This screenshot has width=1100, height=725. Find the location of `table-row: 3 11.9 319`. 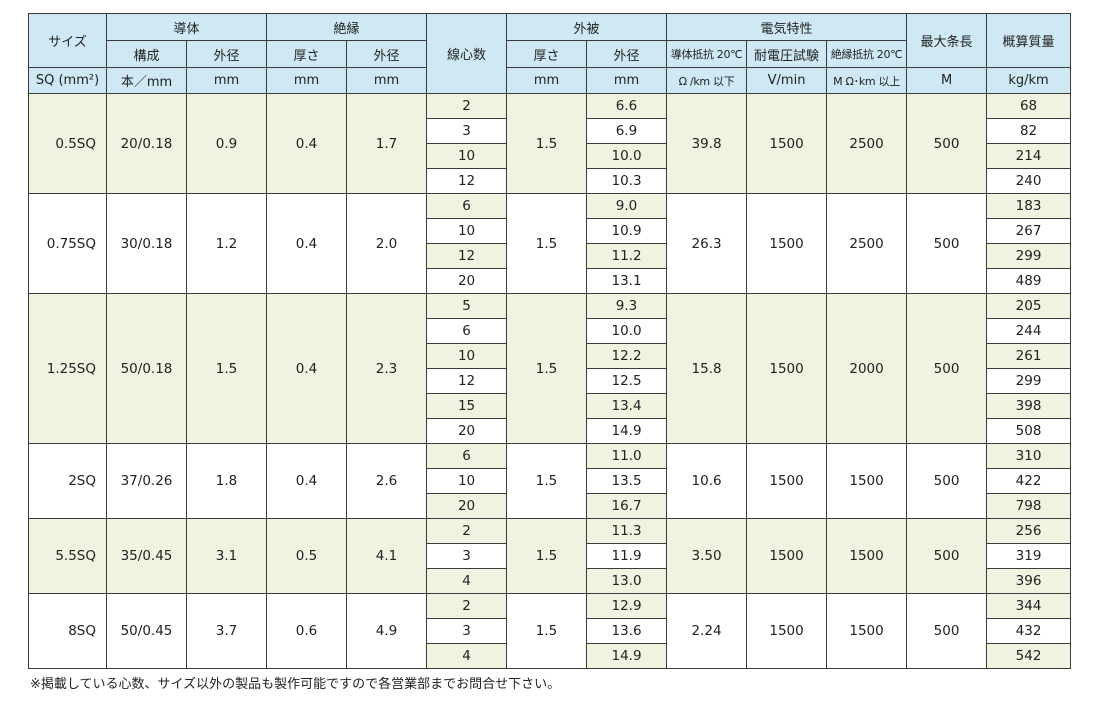

table-row: 3 11.9 319 is located at coordinates (550, 556).